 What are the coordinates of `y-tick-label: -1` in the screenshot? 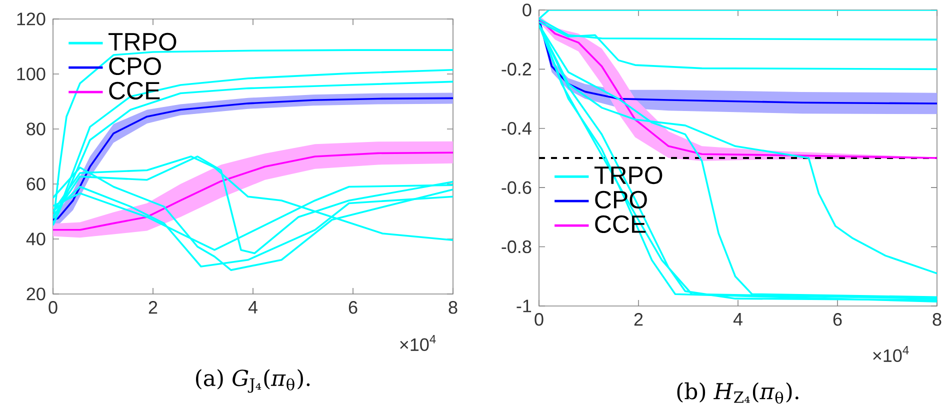 It's located at (524, 306).